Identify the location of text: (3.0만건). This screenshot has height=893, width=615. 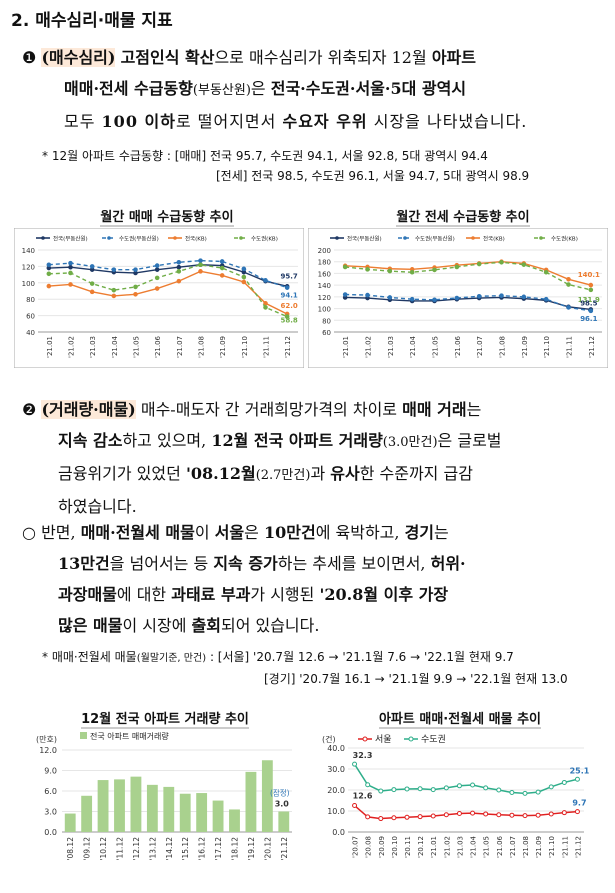
(410, 442).